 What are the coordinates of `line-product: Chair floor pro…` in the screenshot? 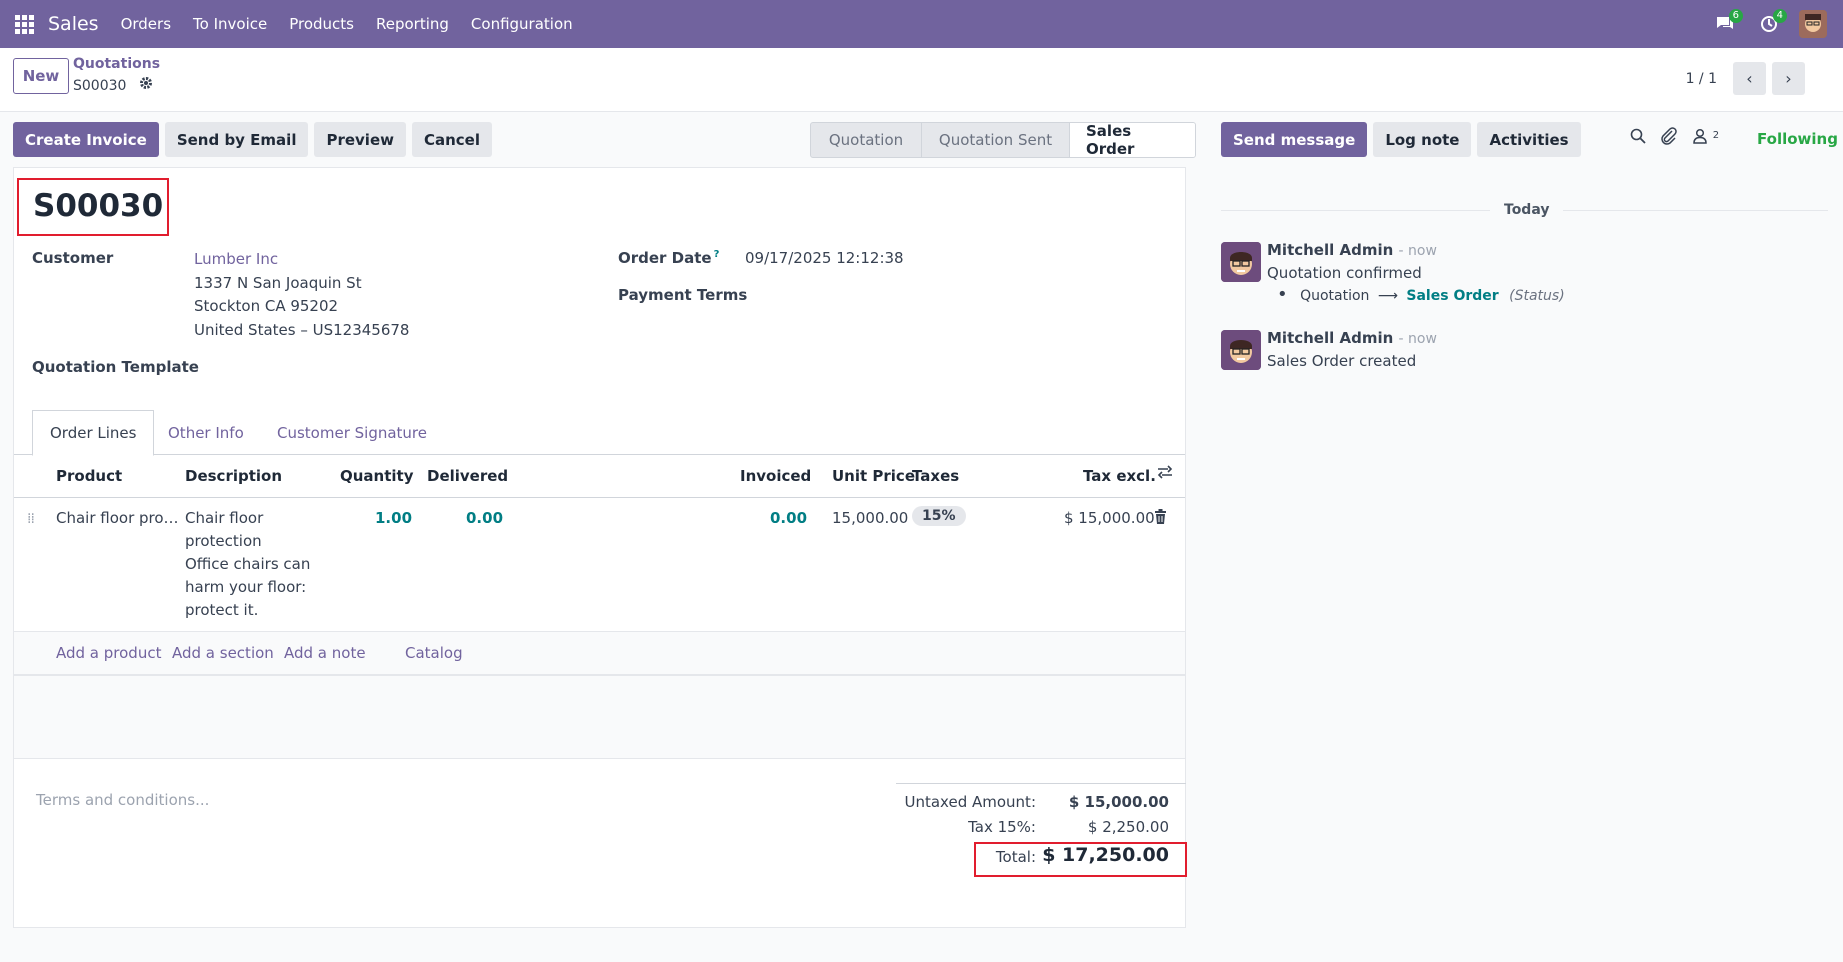 It's located at (117, 518).